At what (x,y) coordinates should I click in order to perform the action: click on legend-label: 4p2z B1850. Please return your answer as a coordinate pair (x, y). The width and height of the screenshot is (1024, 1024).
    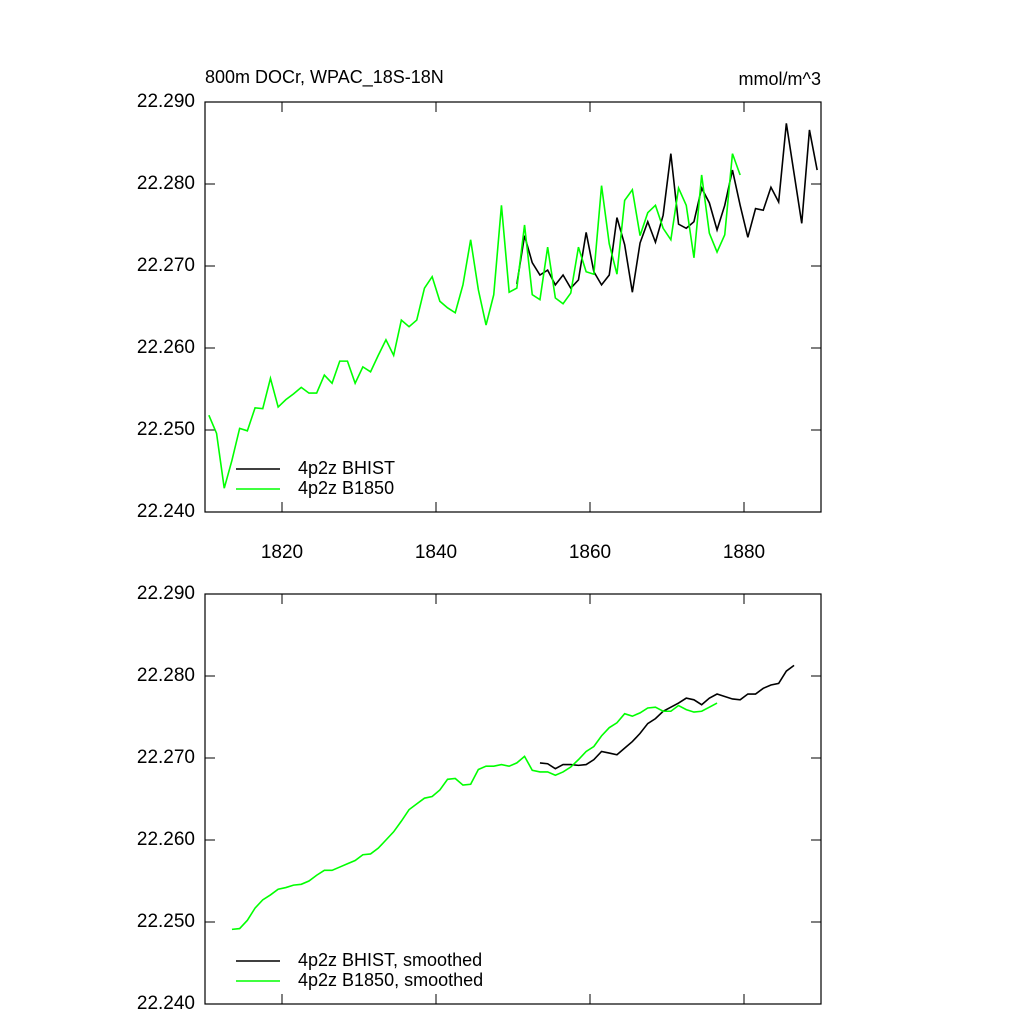
    Looking at the image, I should click on (346, 488).